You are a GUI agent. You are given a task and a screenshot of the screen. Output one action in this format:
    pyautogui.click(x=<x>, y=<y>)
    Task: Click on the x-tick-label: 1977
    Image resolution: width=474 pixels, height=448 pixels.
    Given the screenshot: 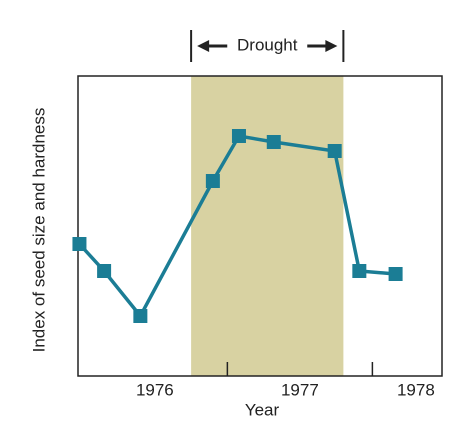 What is the action you would take?
    pyautogui.click(x=300, y=389)
    